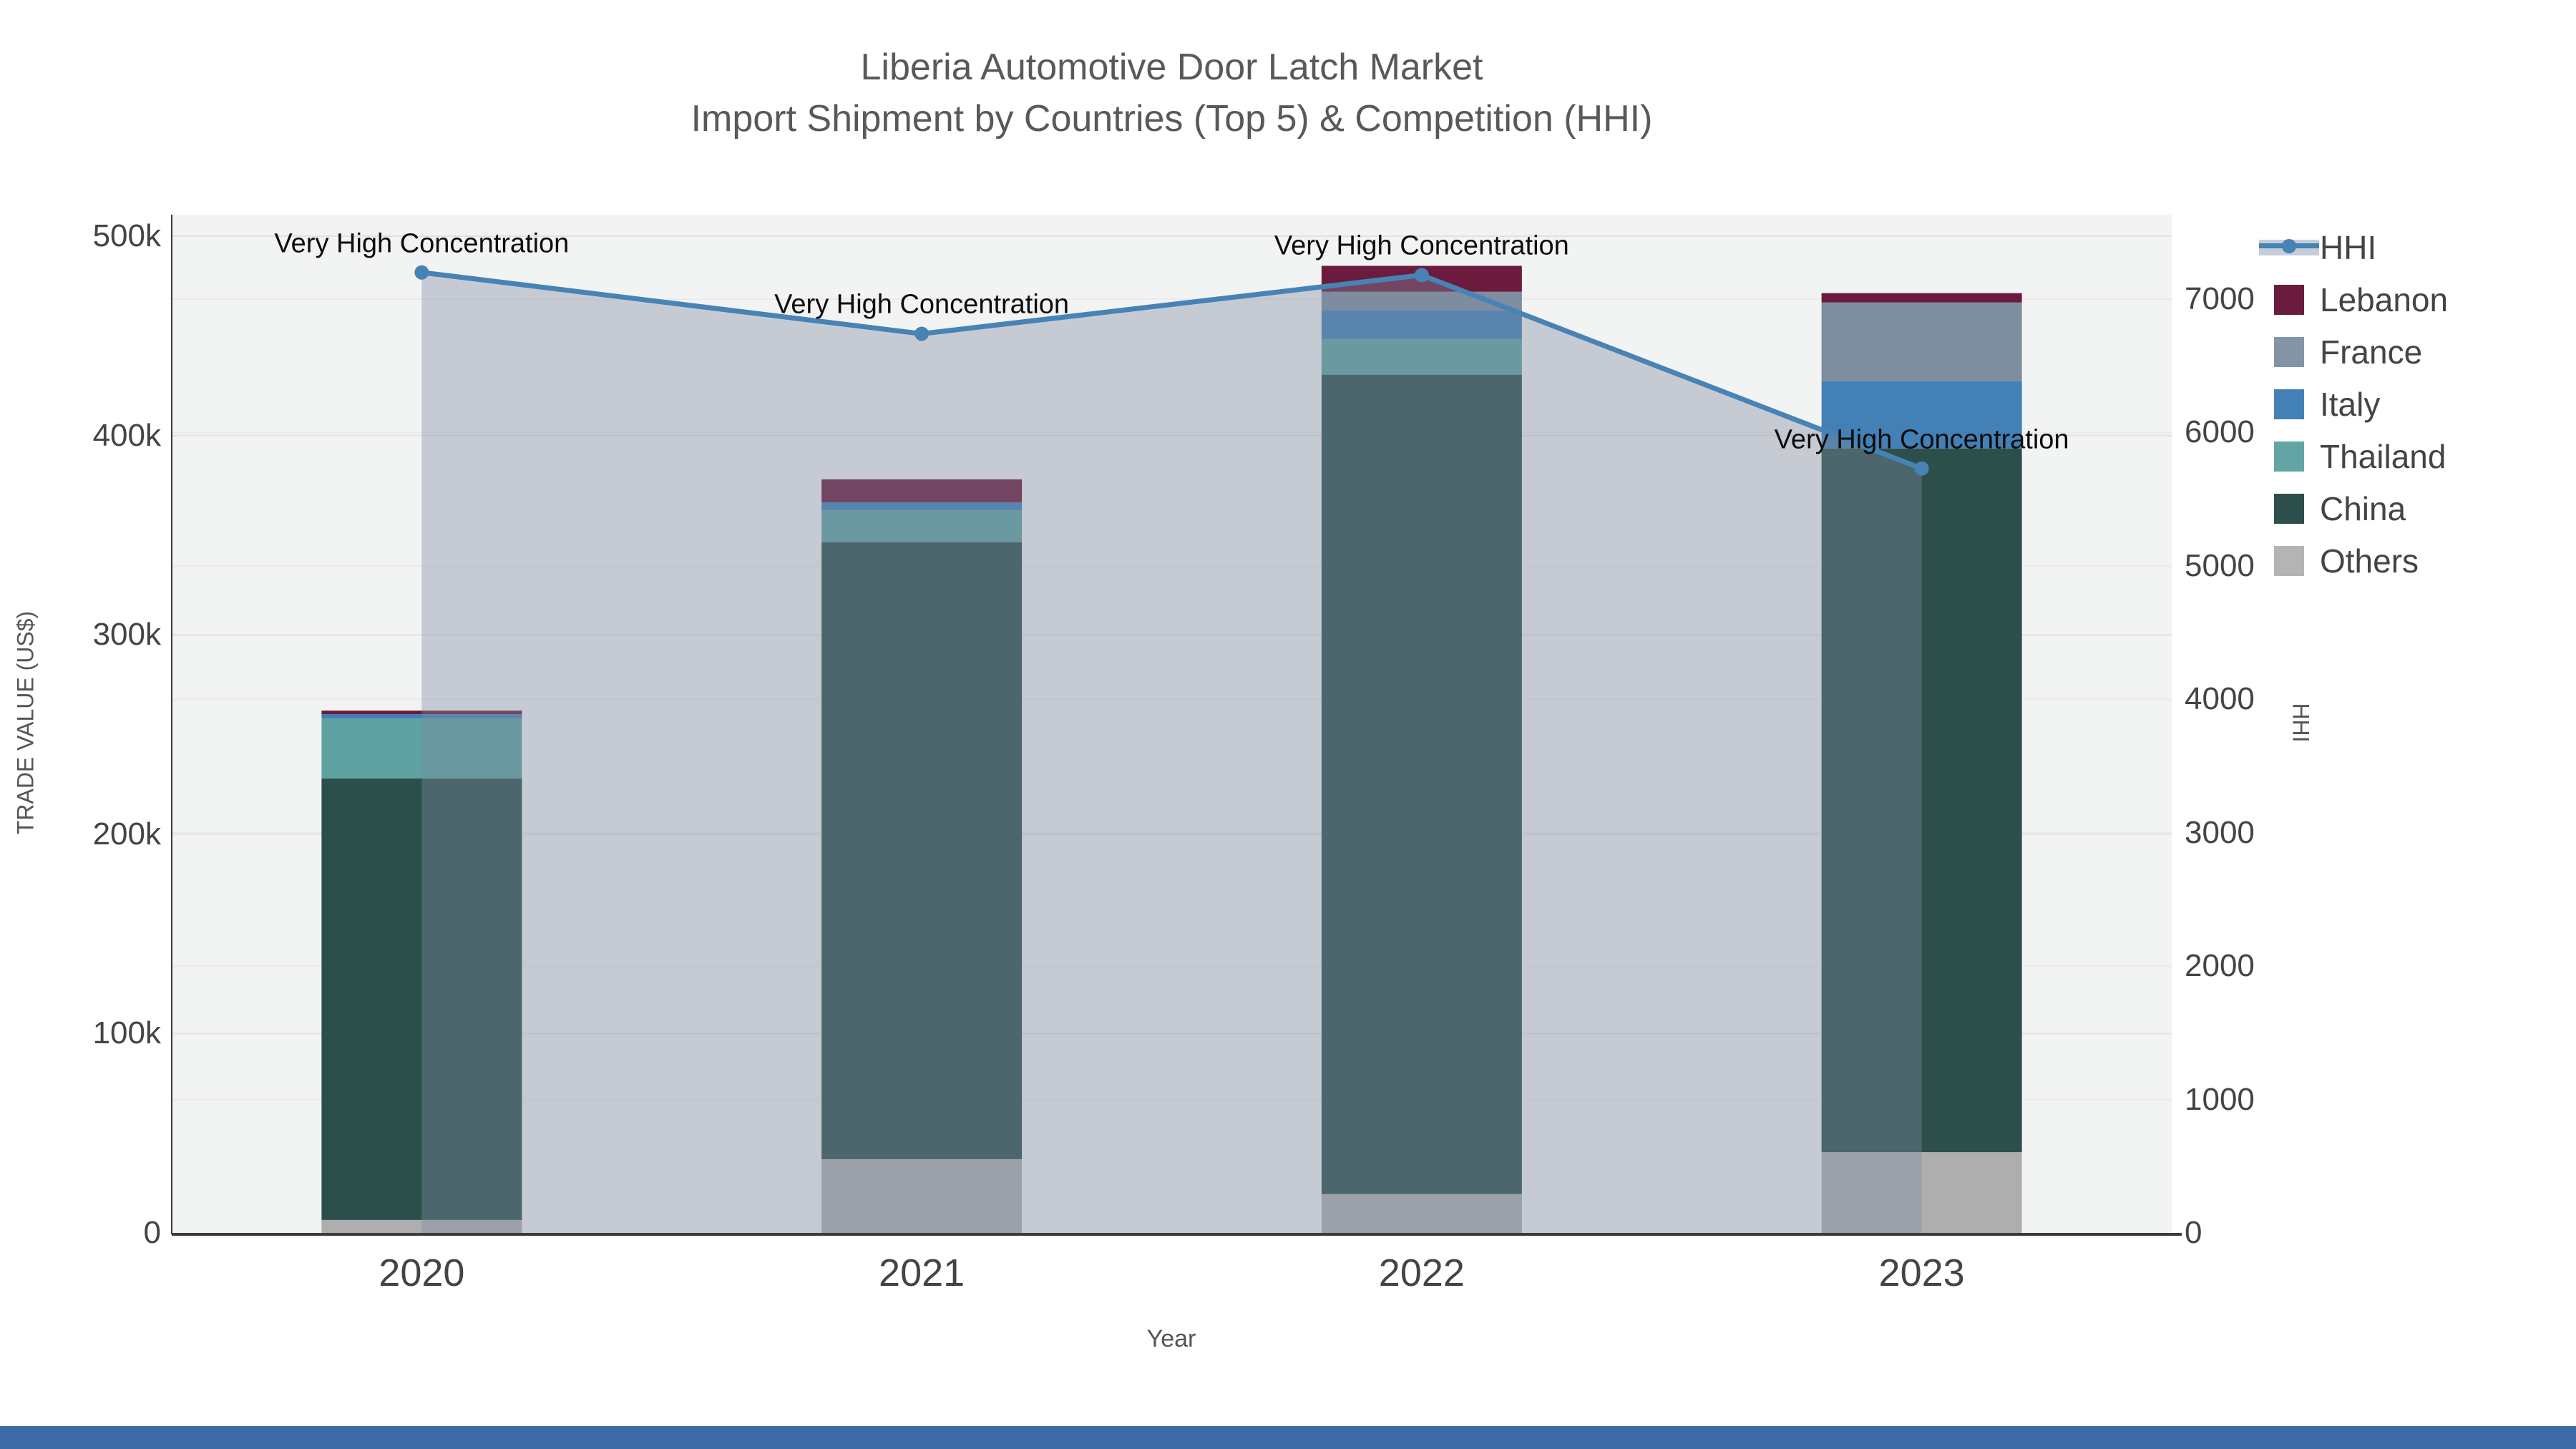 This screenshot has width=2576, height=1449. I want to click on hhi-marker-2022, so click(1421, 275).